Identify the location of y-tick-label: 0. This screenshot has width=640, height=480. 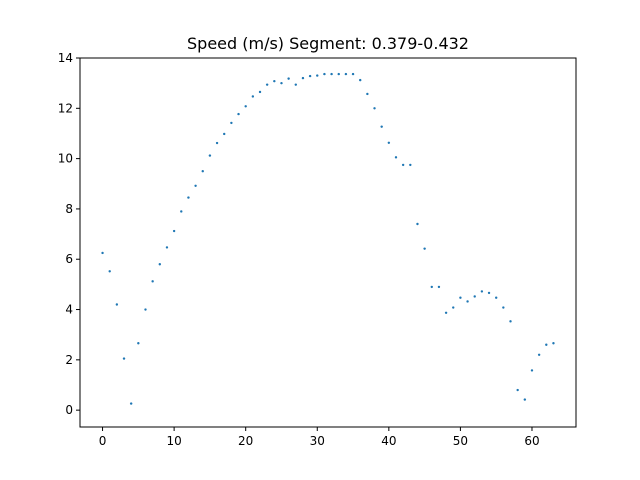
(69, 410).